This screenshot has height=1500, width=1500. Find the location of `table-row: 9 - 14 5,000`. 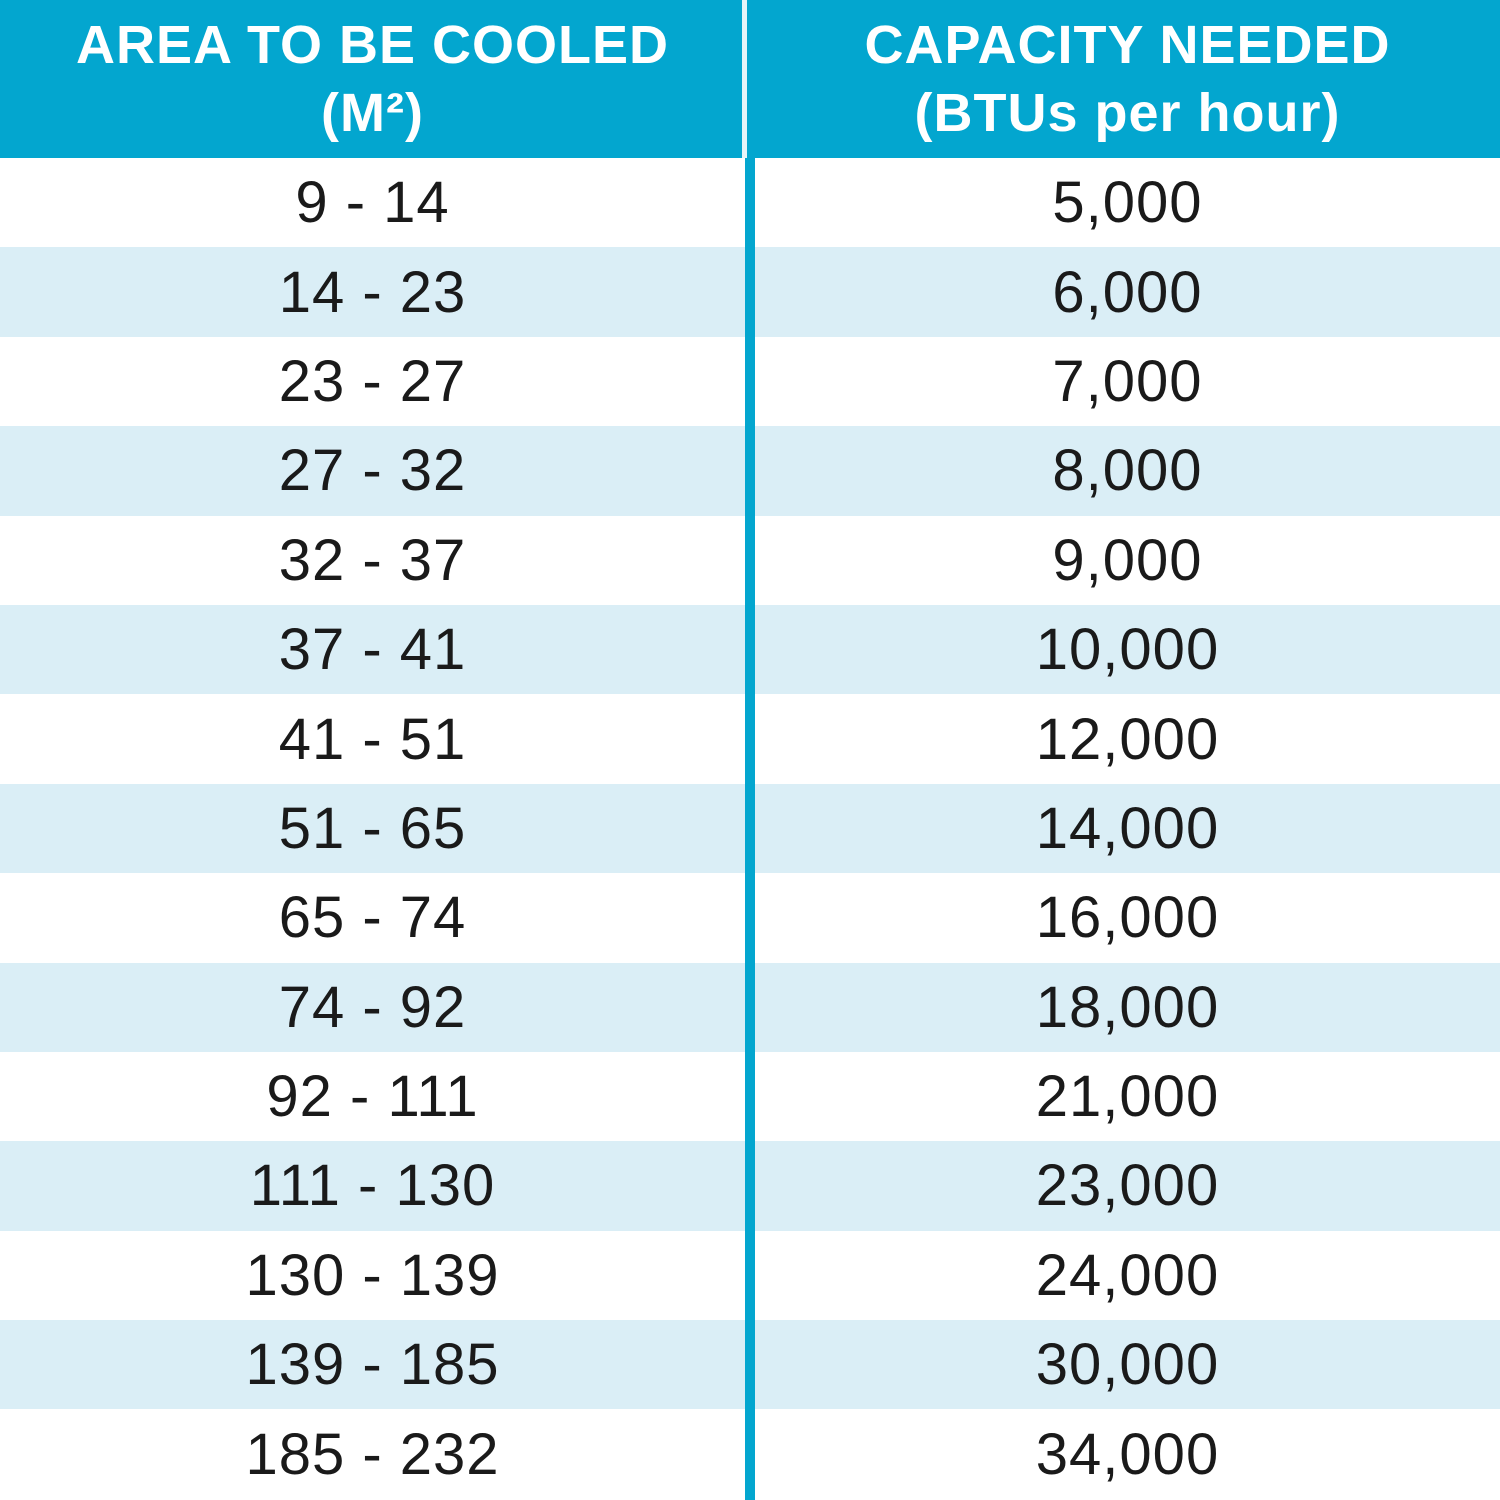

table-row: 9 - 14 5,000 is located at coordinates (750, 202).